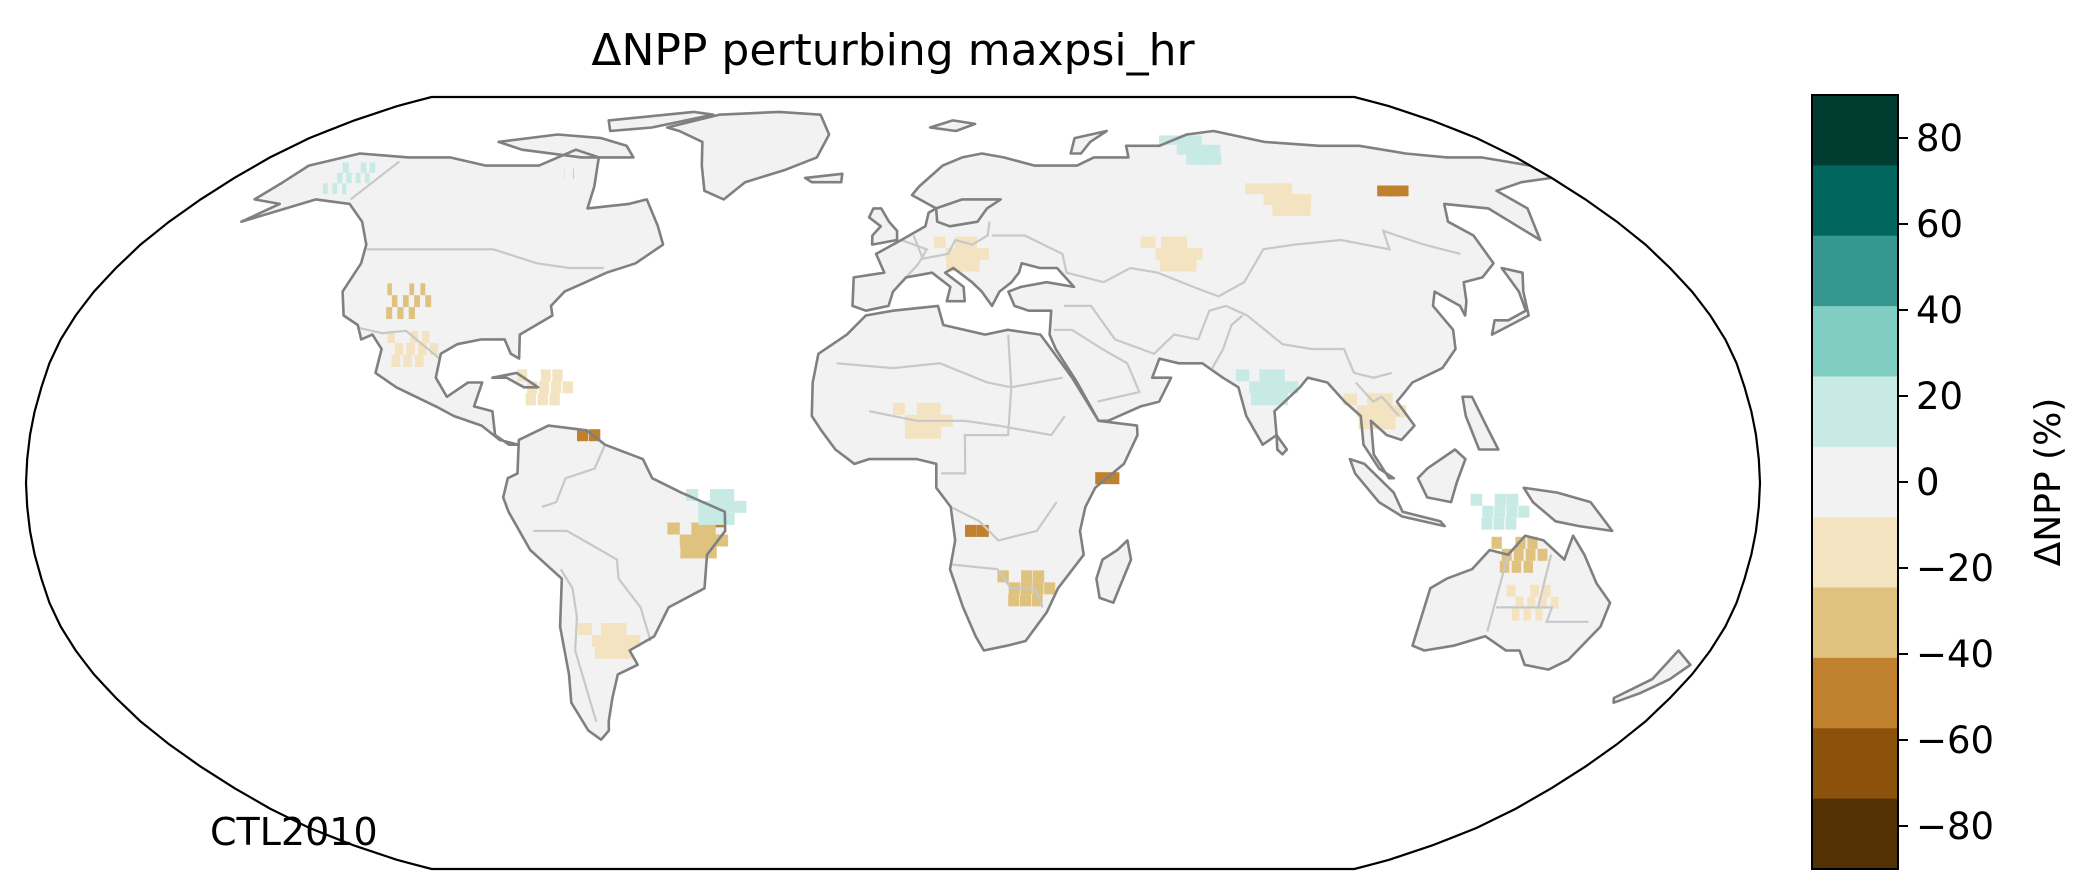 This screenshot has width=2093, height=896. I want to click on colorbar-label: ΔNPP (%), so click(2048, 482).